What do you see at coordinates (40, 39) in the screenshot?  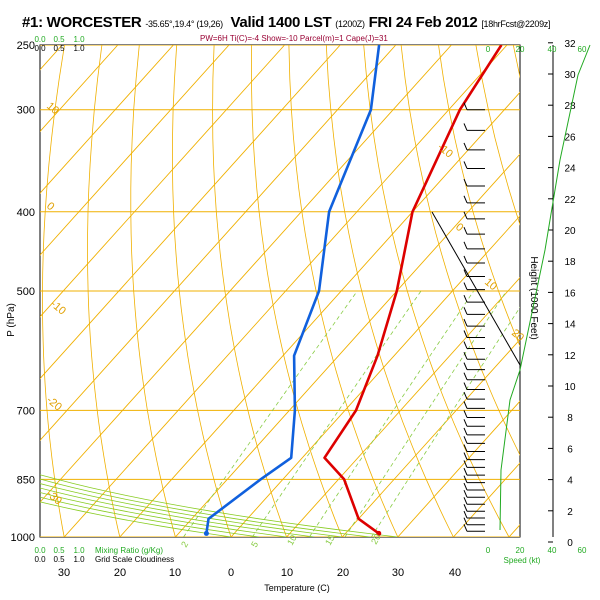 I see `top-green-scale-label: 0.0` at bounding box center [40, 39].